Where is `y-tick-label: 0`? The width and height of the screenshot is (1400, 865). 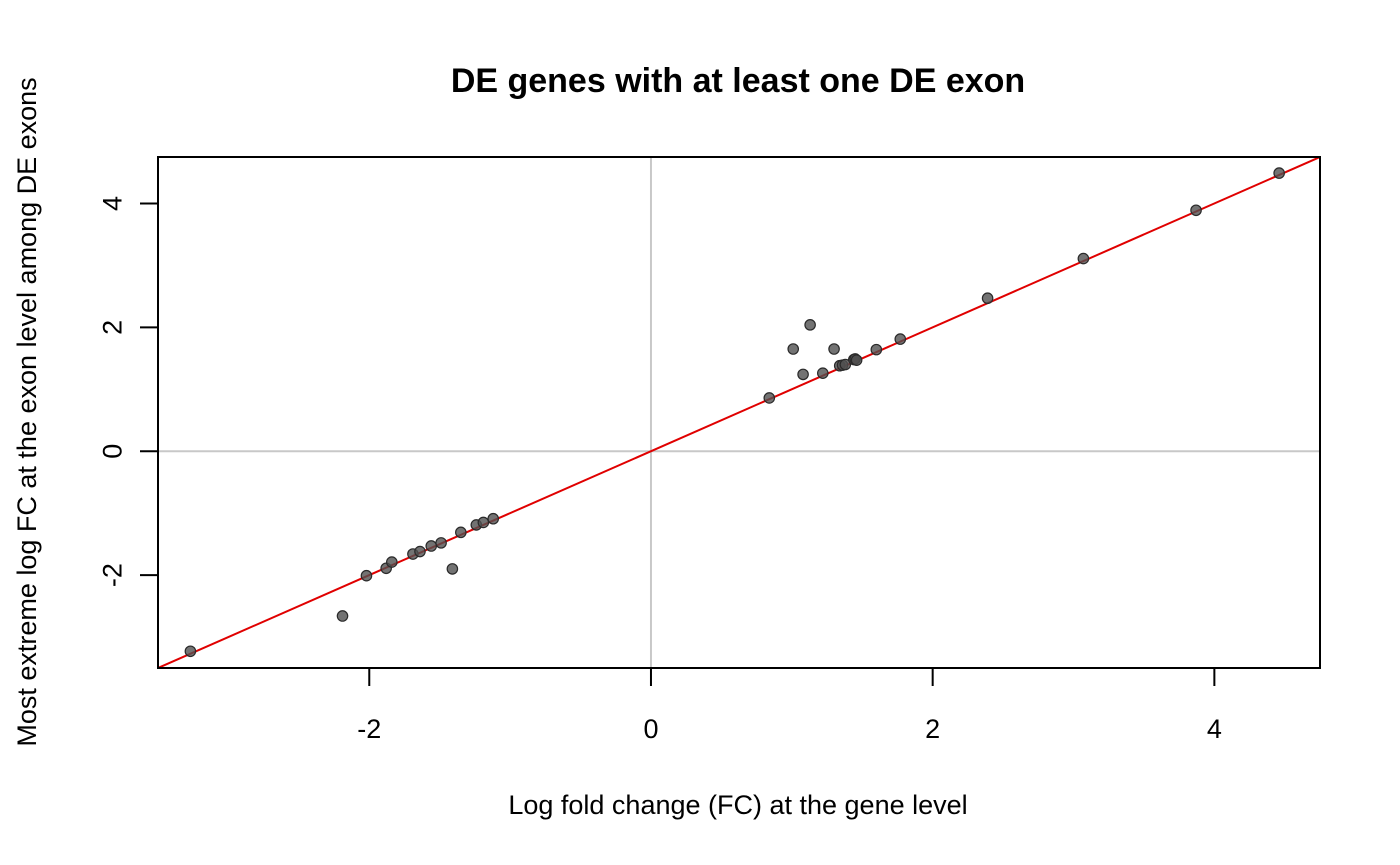 y-tick-label: 0 is located at coordinates (112, 451).